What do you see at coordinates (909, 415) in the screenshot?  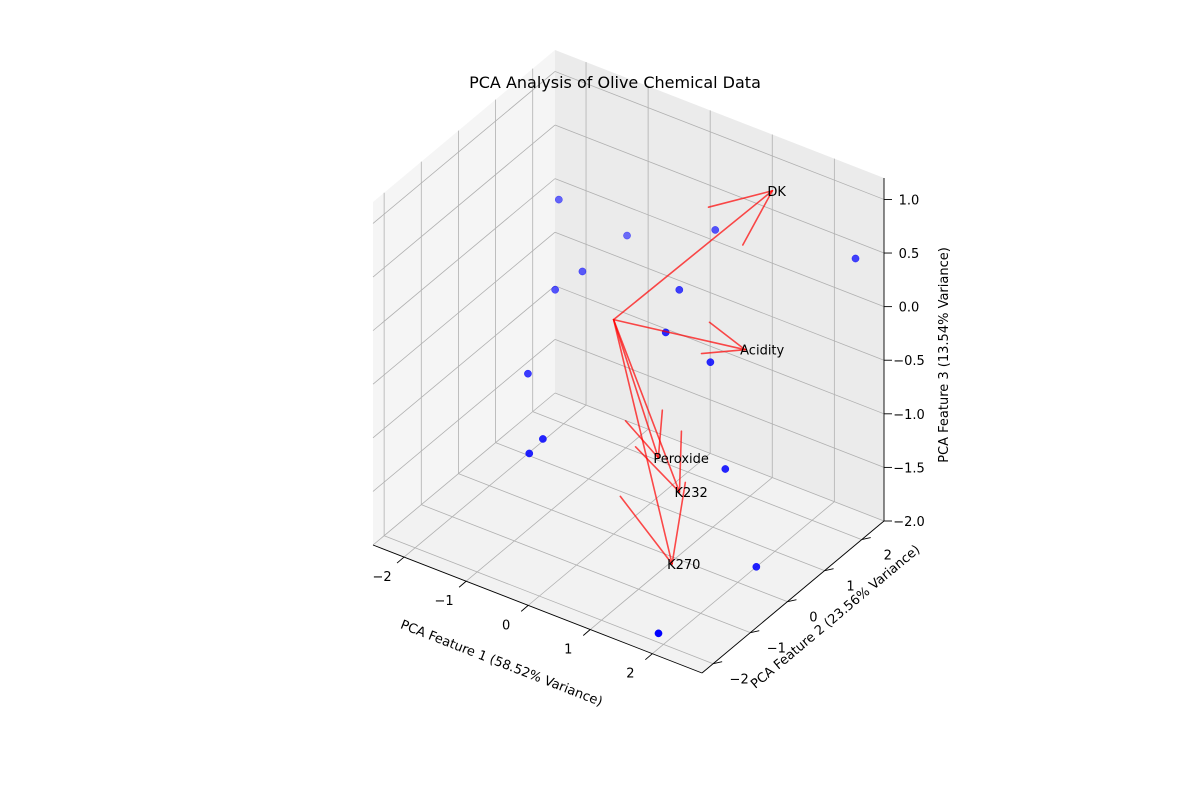 I see `z-tick-label: −1.0` at bounding box center [909, 415].